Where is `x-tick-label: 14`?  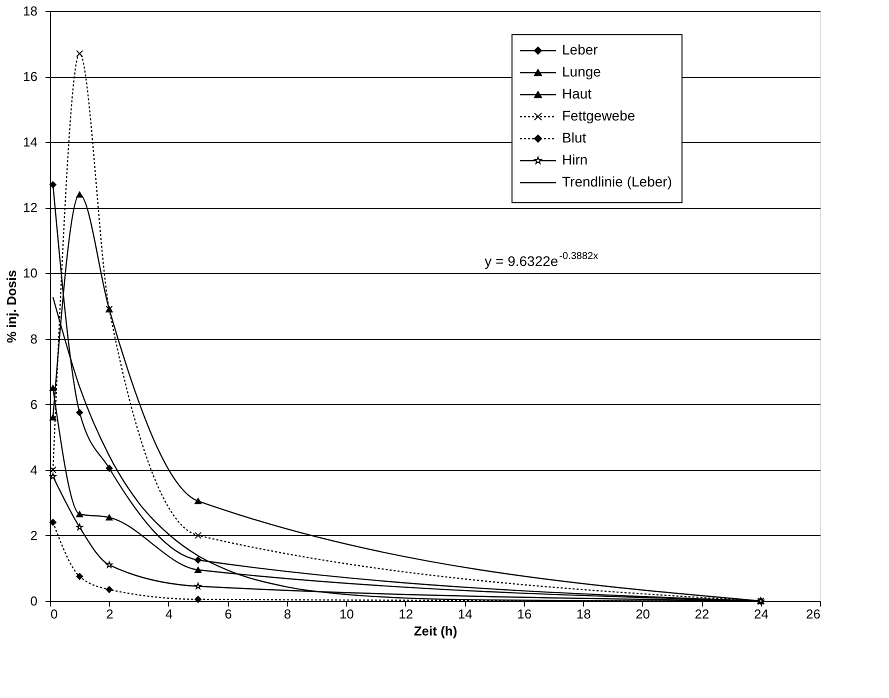 x-tick-label: 14 is located at coordinates (465, 614).